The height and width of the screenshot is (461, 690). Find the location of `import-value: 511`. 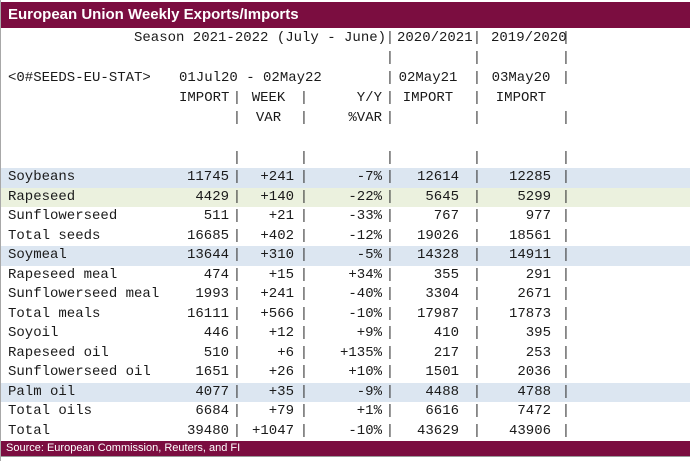

import-value: 511 is located at coordinates (216, 216).